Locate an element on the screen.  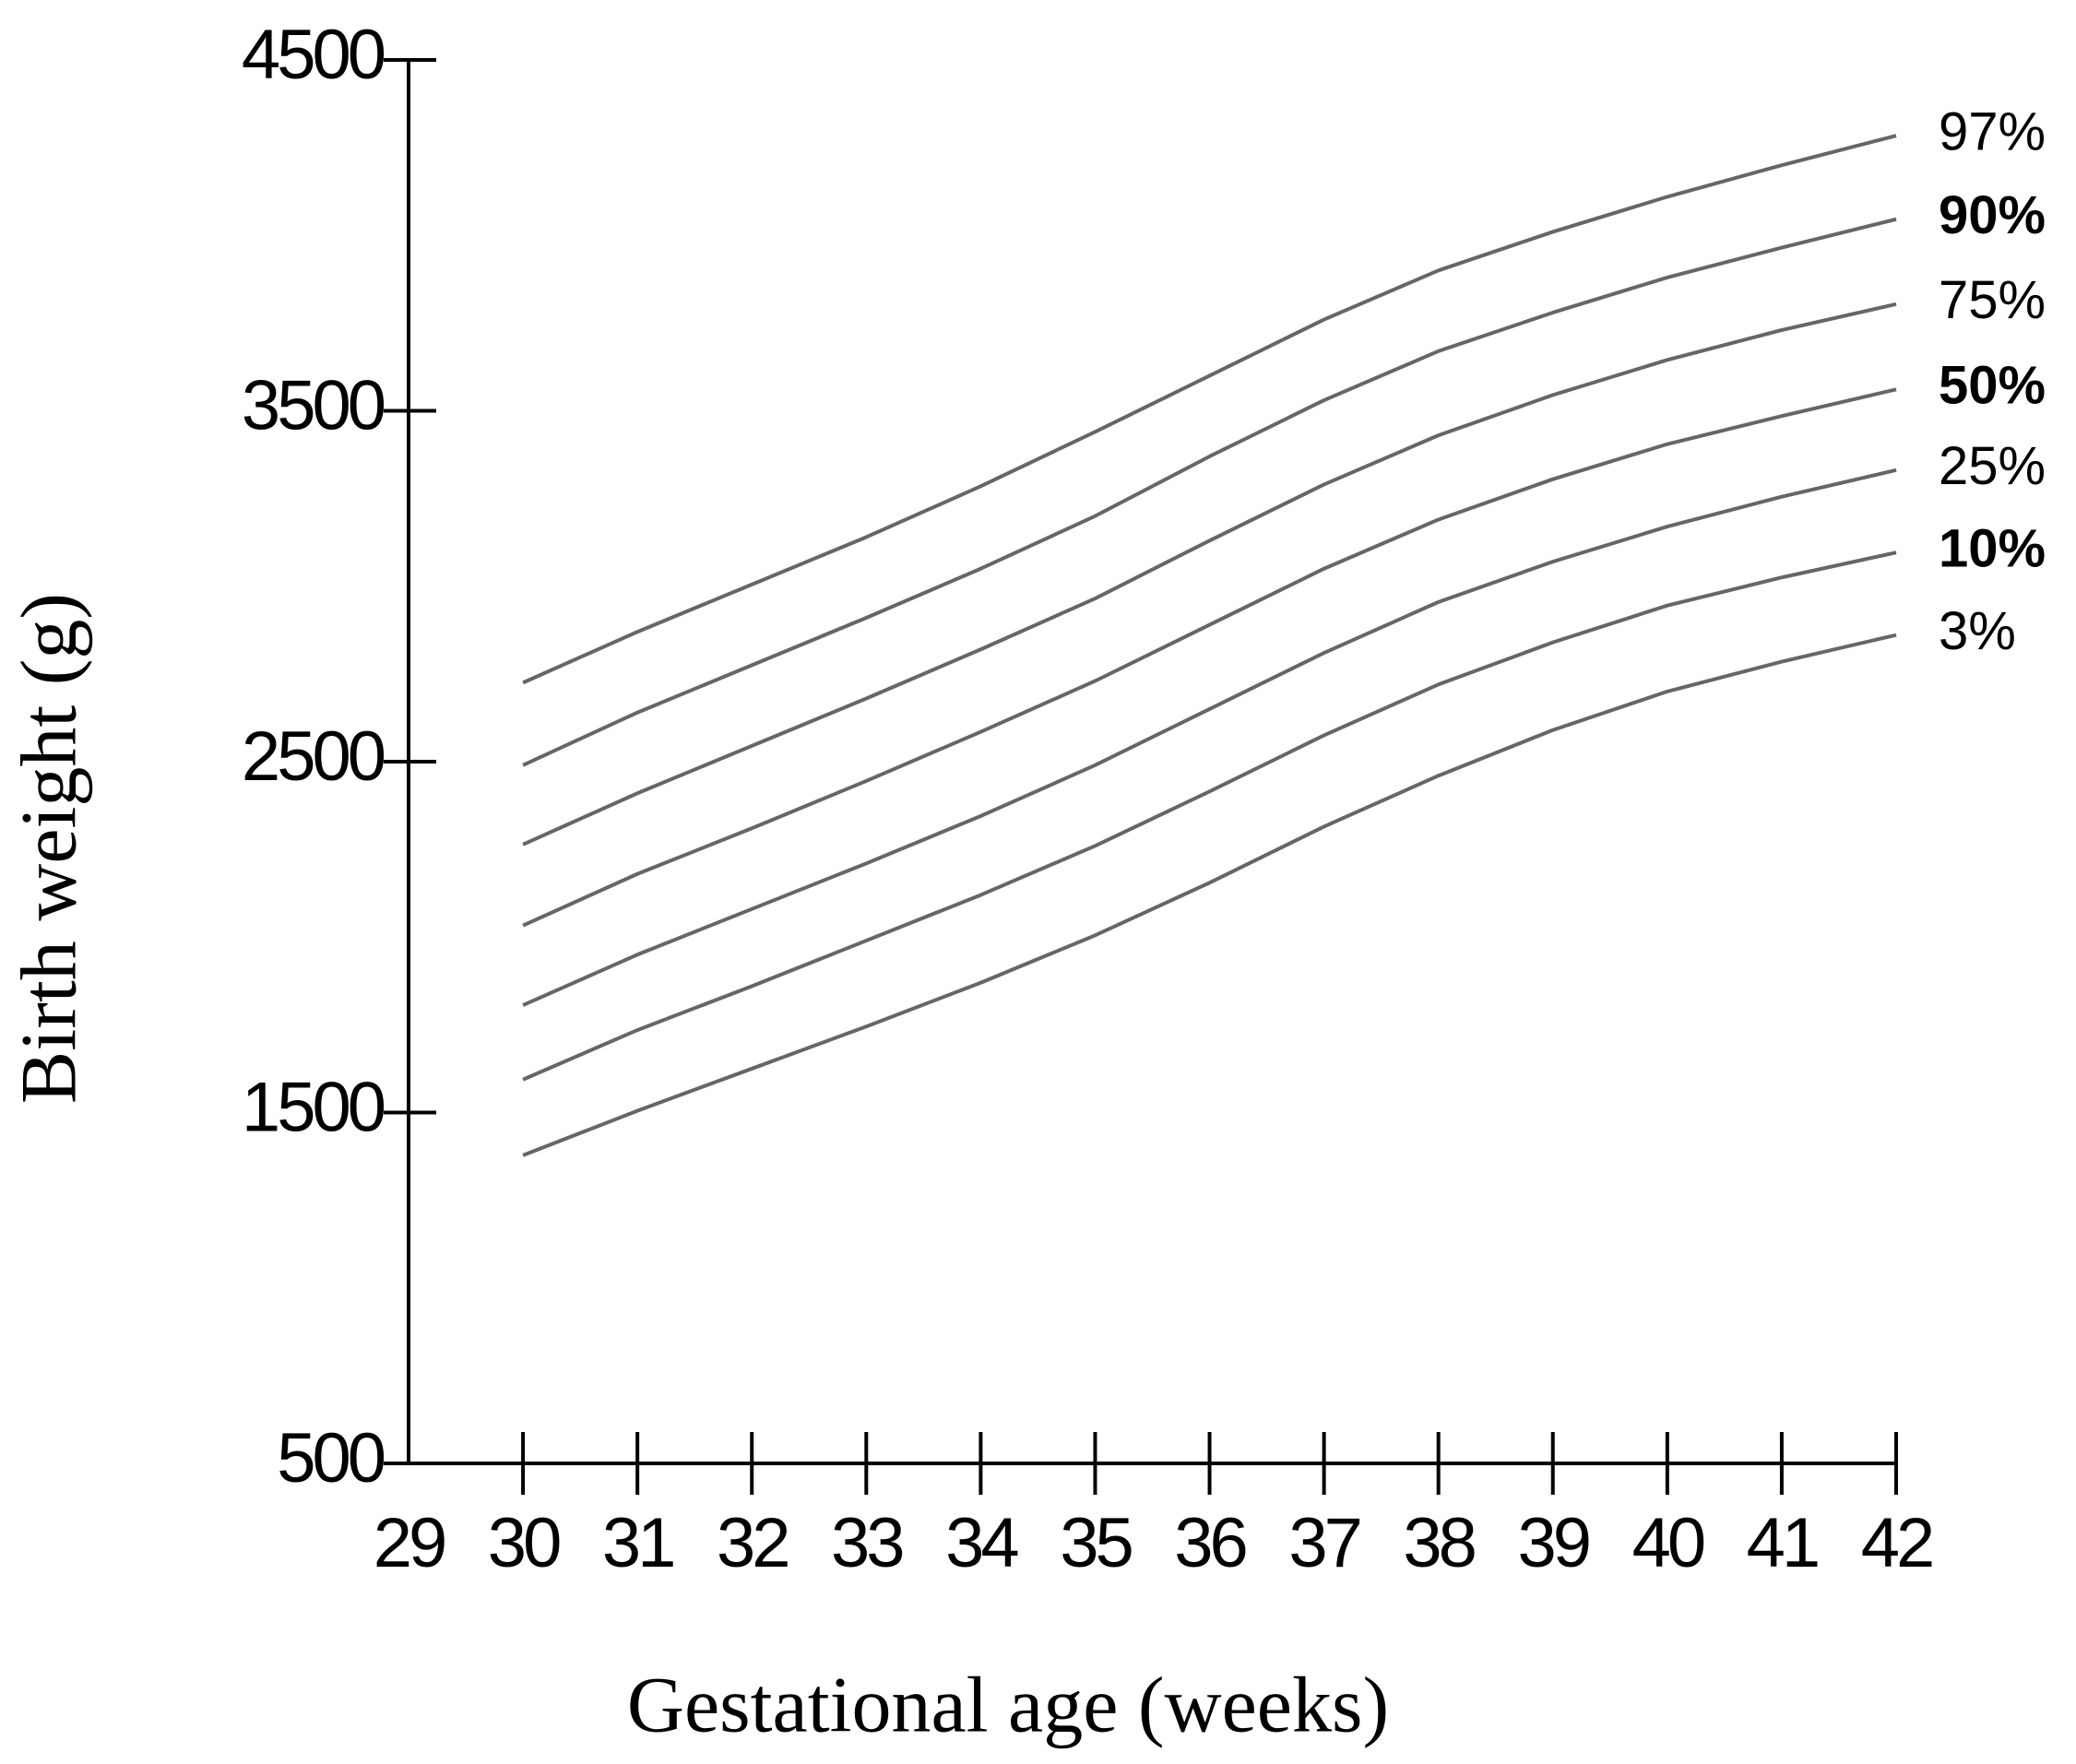
y-axis-label: Birth weight (g) is located at coordinates (49, 848).